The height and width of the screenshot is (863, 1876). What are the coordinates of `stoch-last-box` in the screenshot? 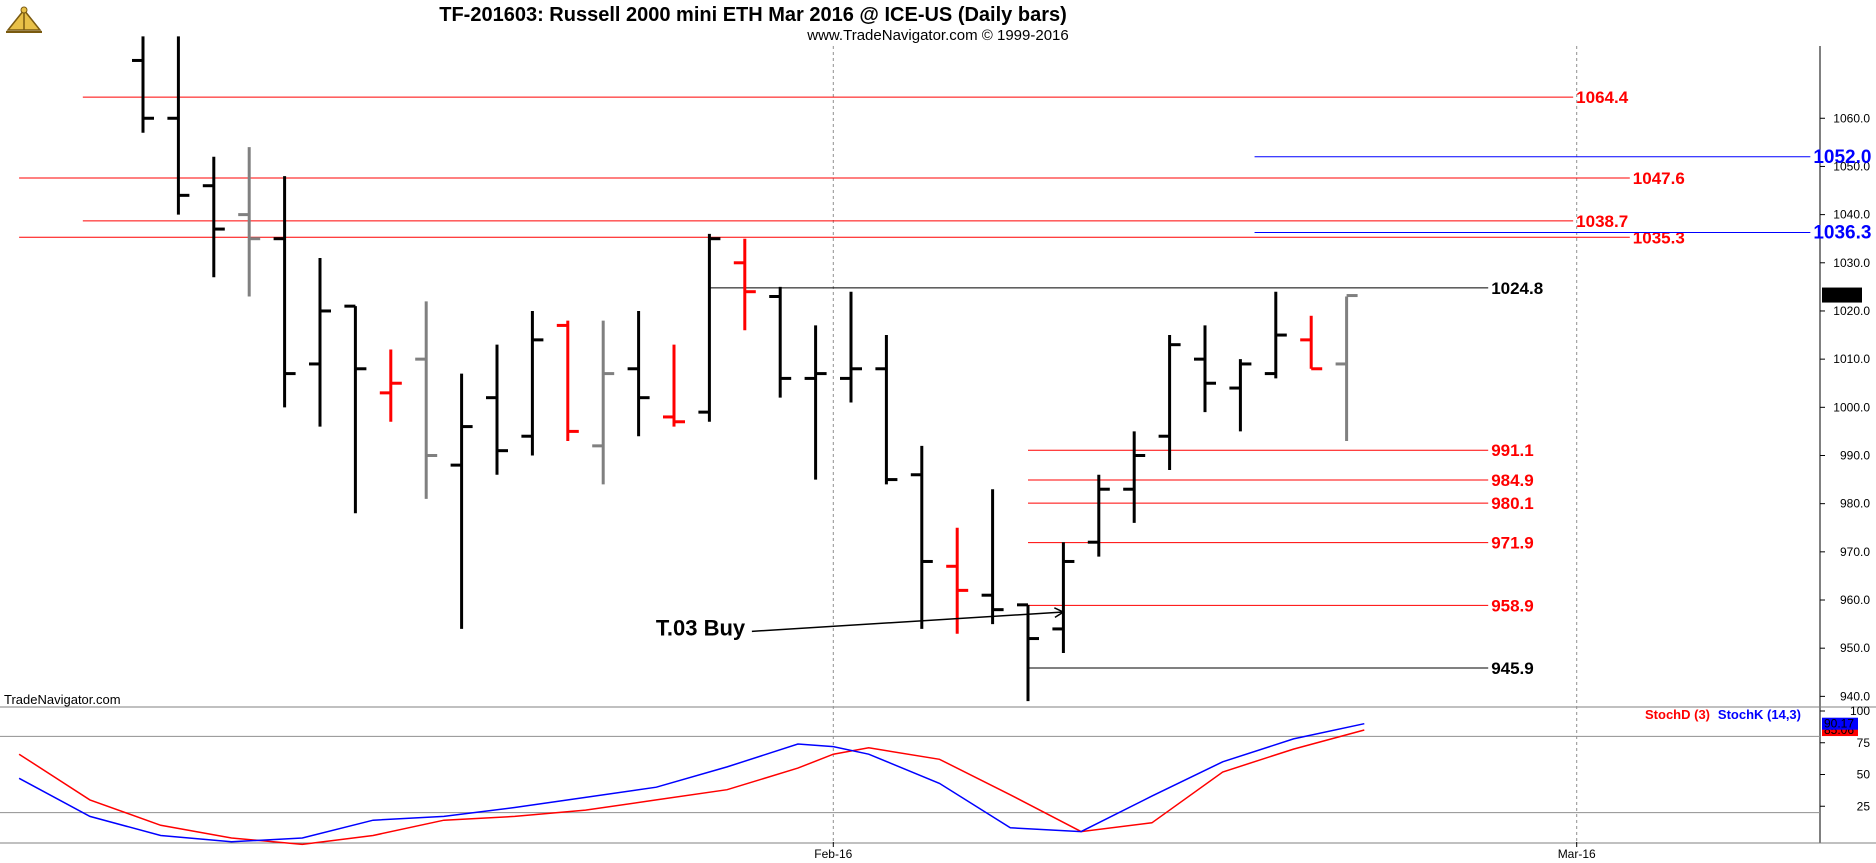 It's located at (1840, 723).